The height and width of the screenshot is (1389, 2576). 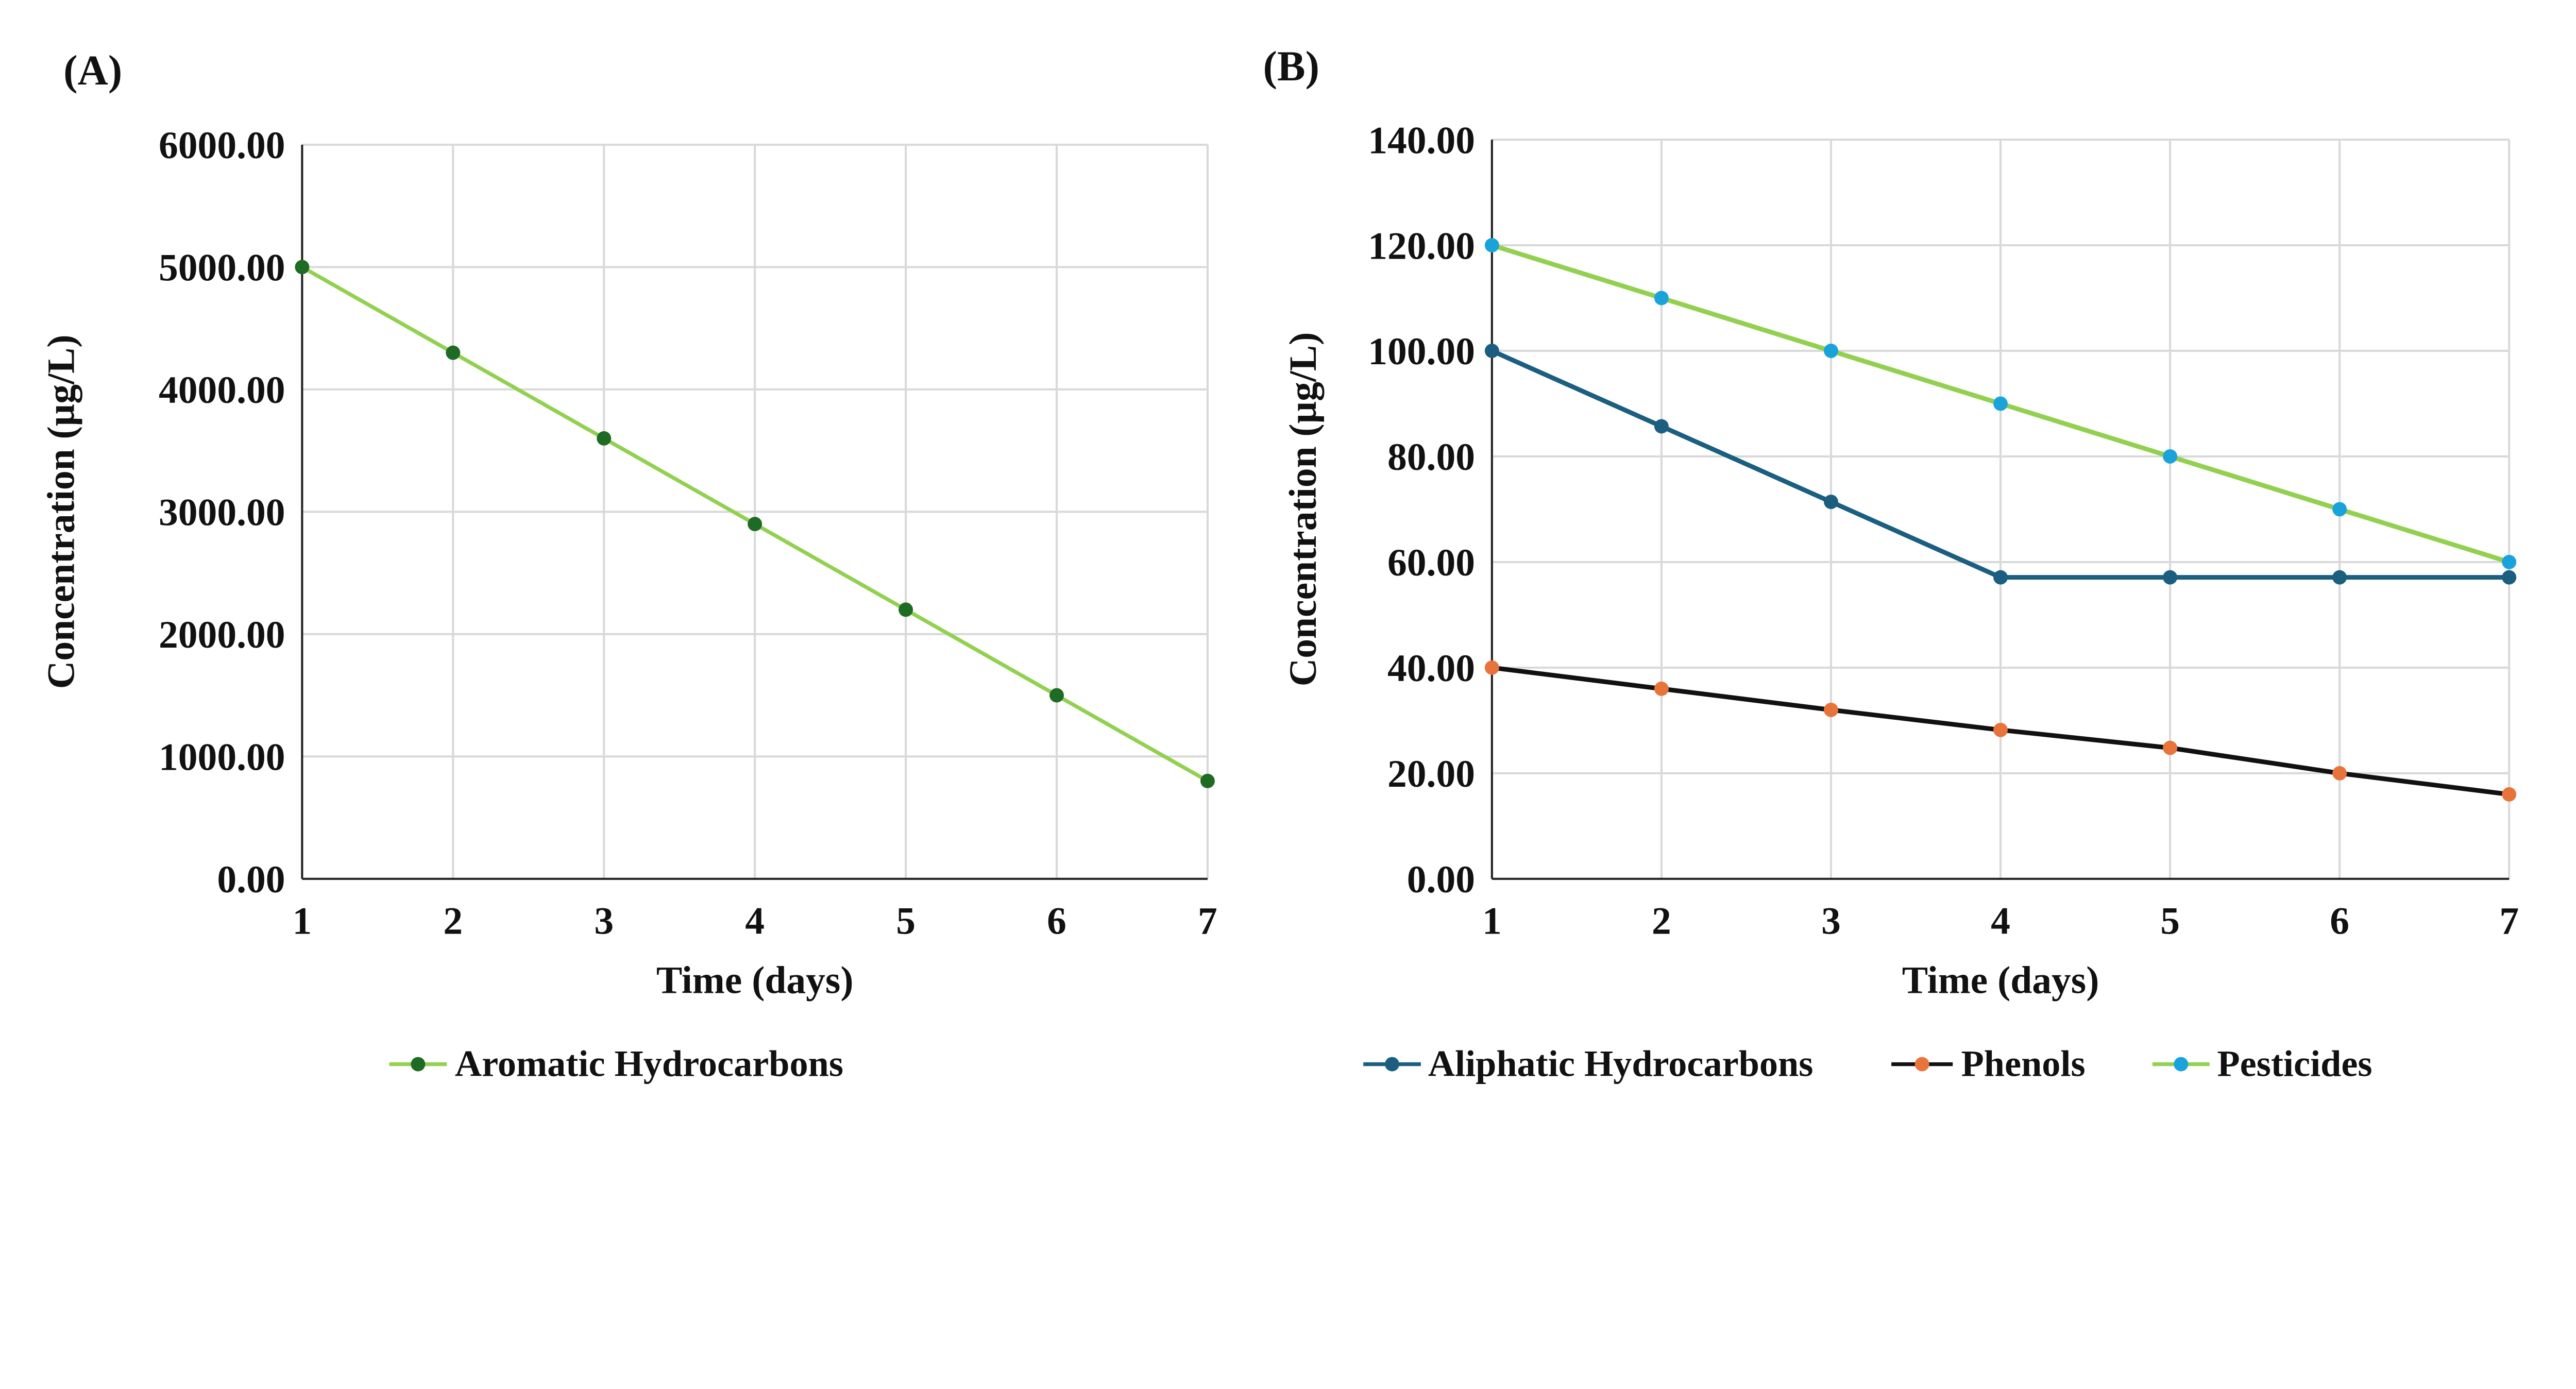 What do you see at coordinates (222, 757) in the screenshot?
I see `y-tick-label: 1000.00` at bounding box center [222, 757].